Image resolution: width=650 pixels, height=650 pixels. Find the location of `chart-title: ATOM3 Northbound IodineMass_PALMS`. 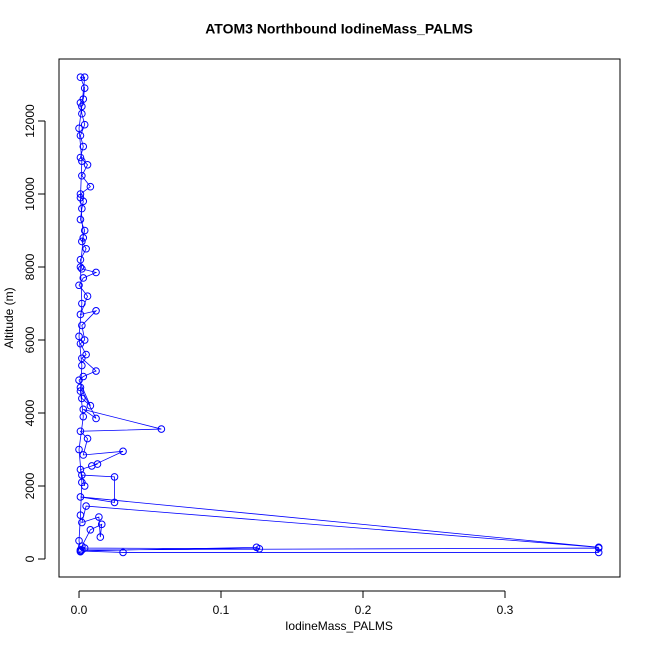

chart-title: ATOM3 Northbound IodineMass_PALMS is located at coordinates (339, 29).